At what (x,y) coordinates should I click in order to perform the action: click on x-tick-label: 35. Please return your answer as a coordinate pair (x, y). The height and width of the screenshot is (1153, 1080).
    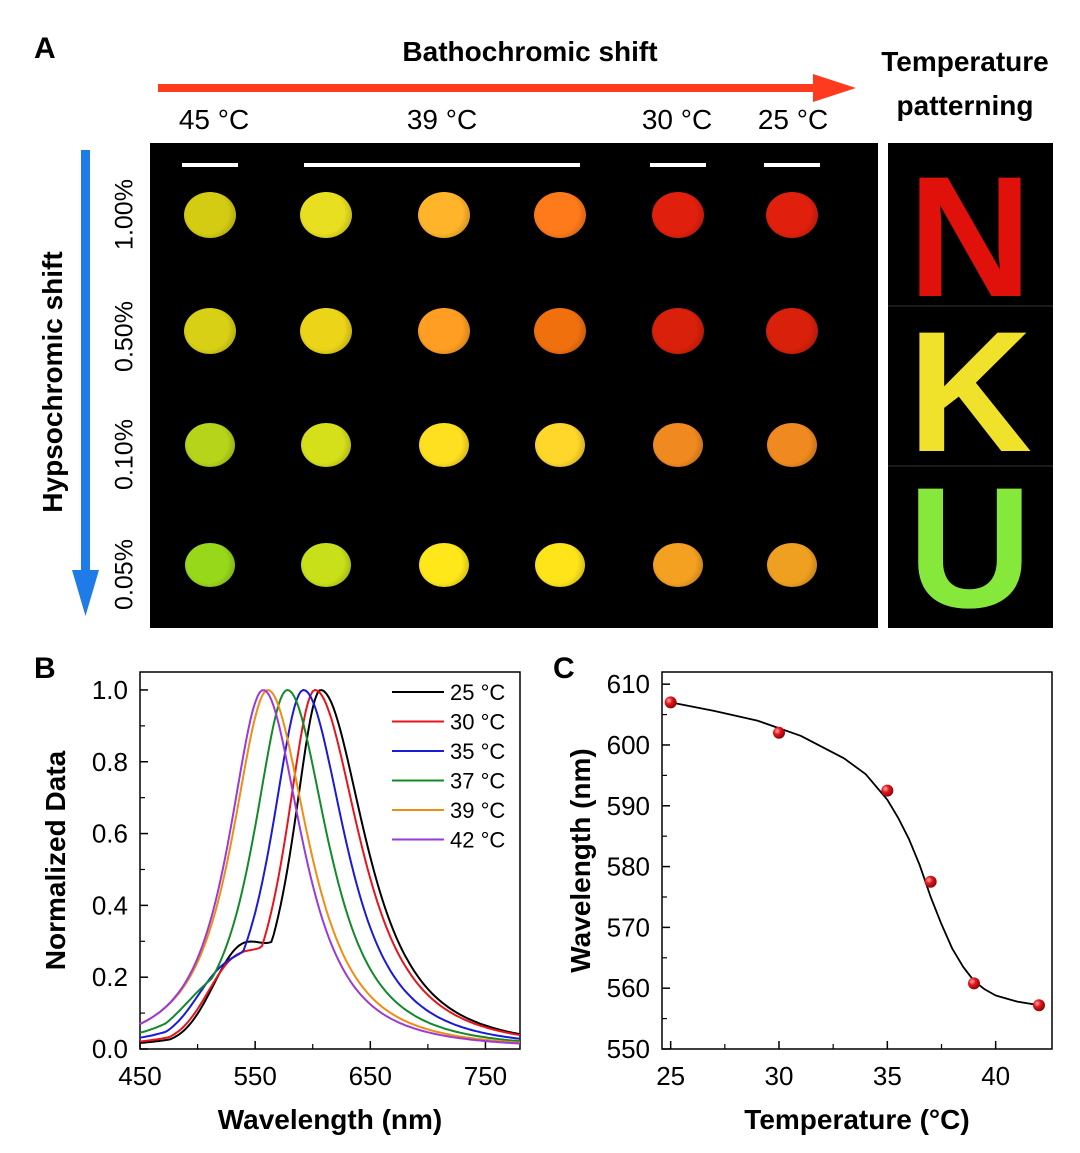
    Looking at the image, I should click on (887, 1076).